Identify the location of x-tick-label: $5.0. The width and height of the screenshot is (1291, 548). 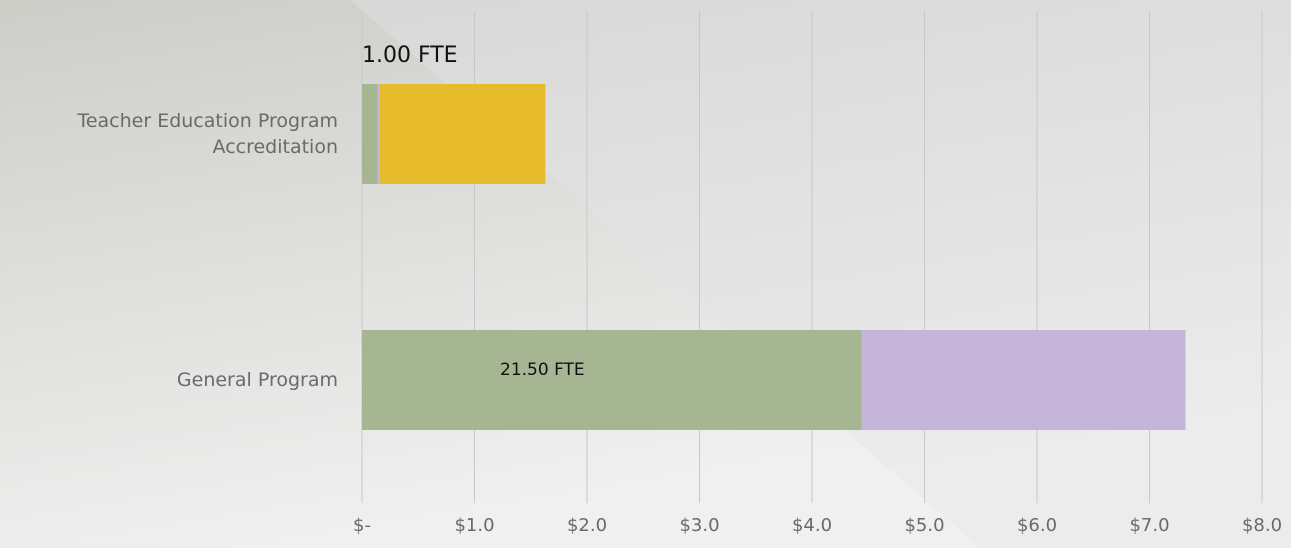
(924, 525).